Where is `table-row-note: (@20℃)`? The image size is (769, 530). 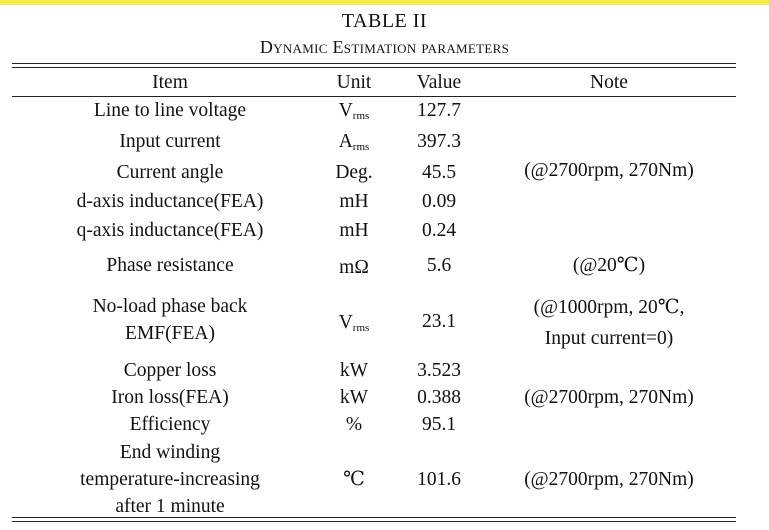
table-row-note: (@20℃) is located at coordinates (609, 265).